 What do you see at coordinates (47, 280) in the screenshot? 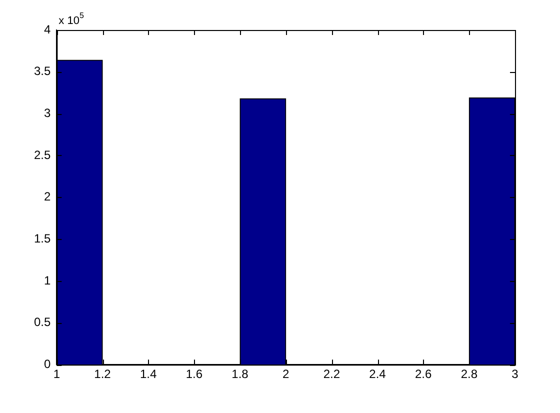
I see `y-tick-label: 1` at bounding box center [47, 280].